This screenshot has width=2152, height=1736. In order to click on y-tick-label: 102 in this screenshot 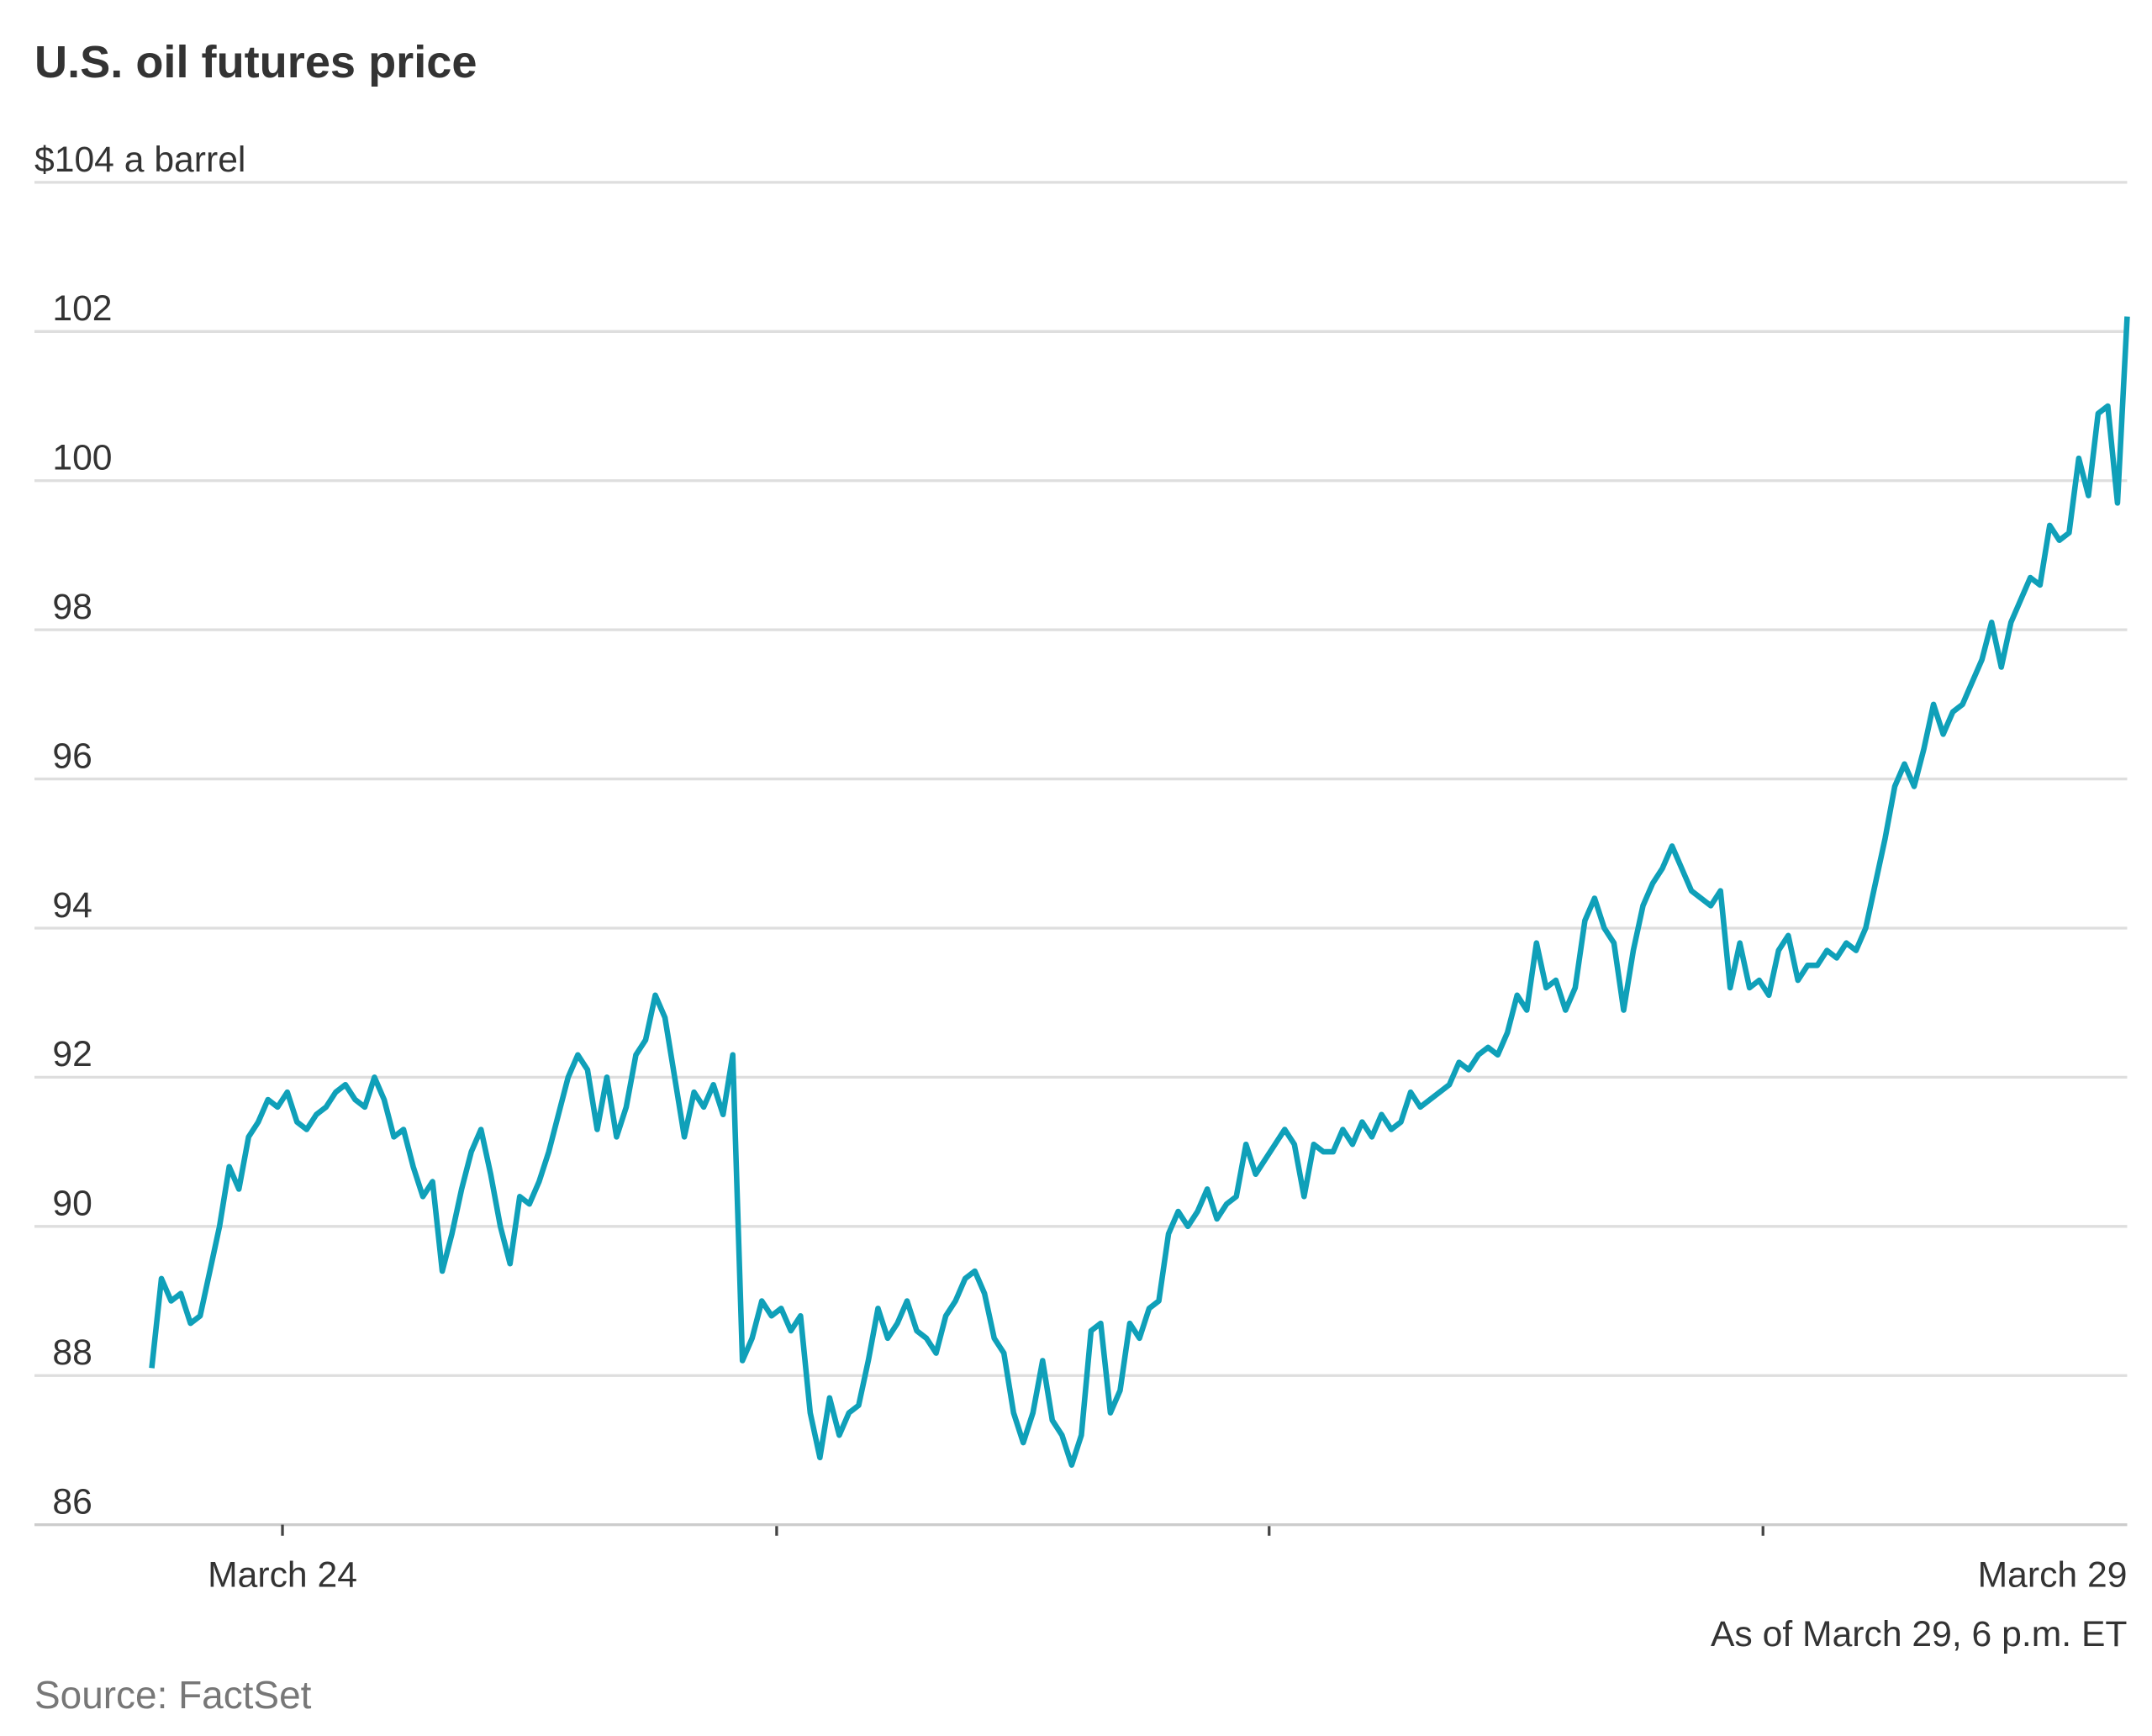, I will do `click(82, 308)`.